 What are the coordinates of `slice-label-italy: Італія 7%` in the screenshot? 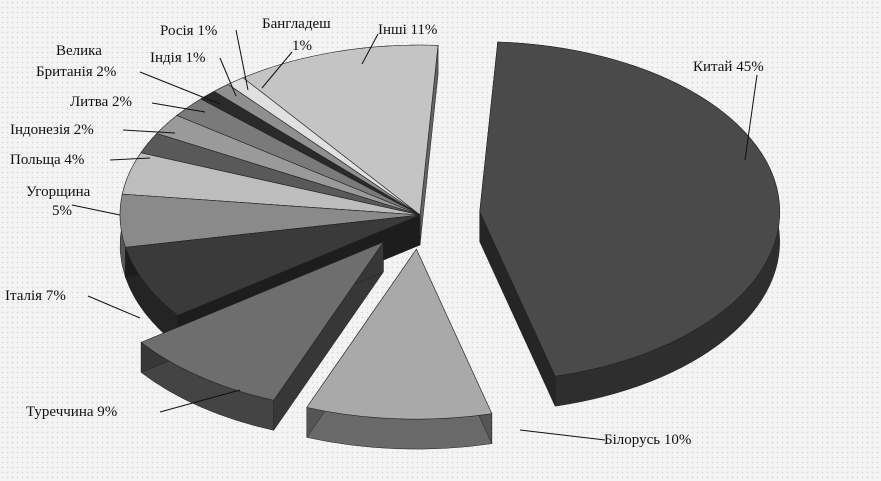 It's located at (35, 296).